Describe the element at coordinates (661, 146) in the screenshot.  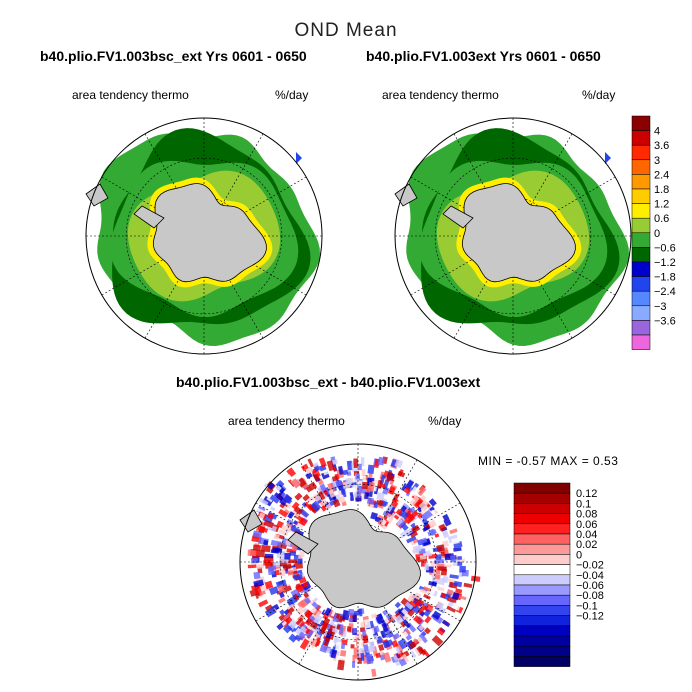
I see `colorbar-tick-label: 3.6` at that location.